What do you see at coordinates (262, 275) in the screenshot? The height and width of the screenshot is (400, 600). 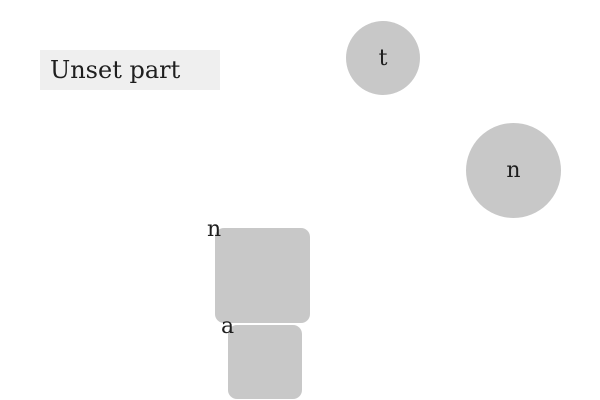 I see `letter-square-n` at bounding box center [262, 275].